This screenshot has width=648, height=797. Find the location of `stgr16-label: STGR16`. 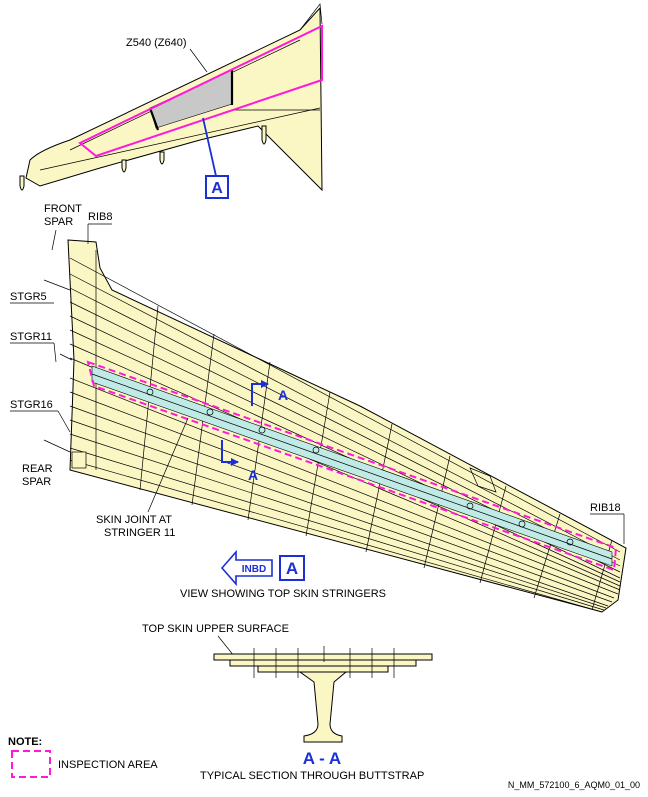

stgr16-label: STGR16 is located at coordinates (31, 405).